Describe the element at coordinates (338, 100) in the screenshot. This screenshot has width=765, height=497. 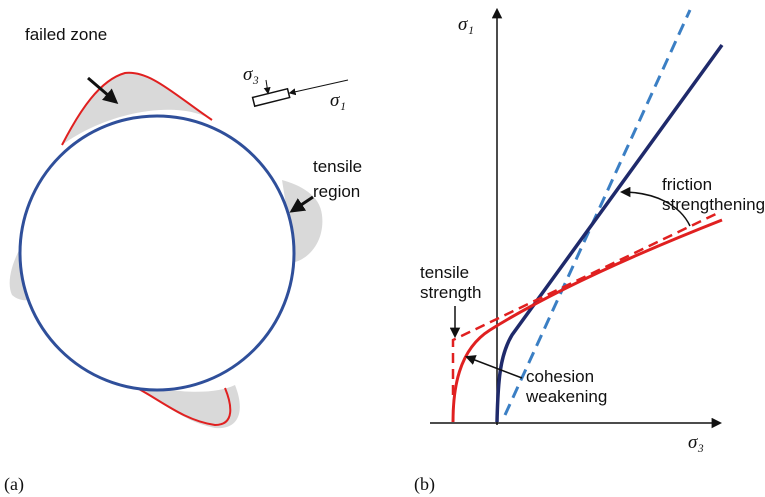
I see `stress-label: σ₁` at that location.